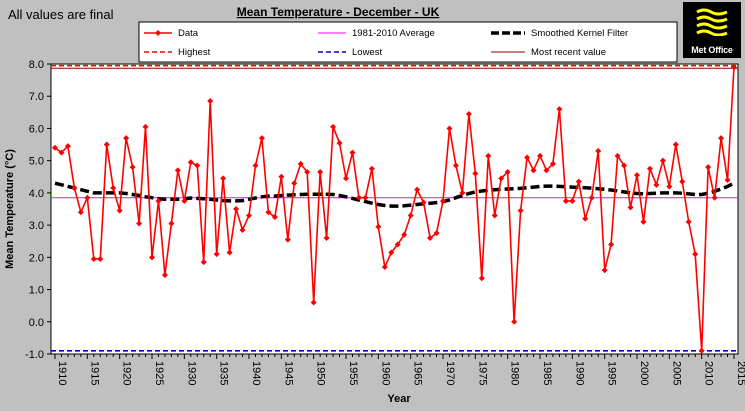 This screenshot has width=745, height=411. I want to click on x-tick-label: 1920, so click(127, 373).